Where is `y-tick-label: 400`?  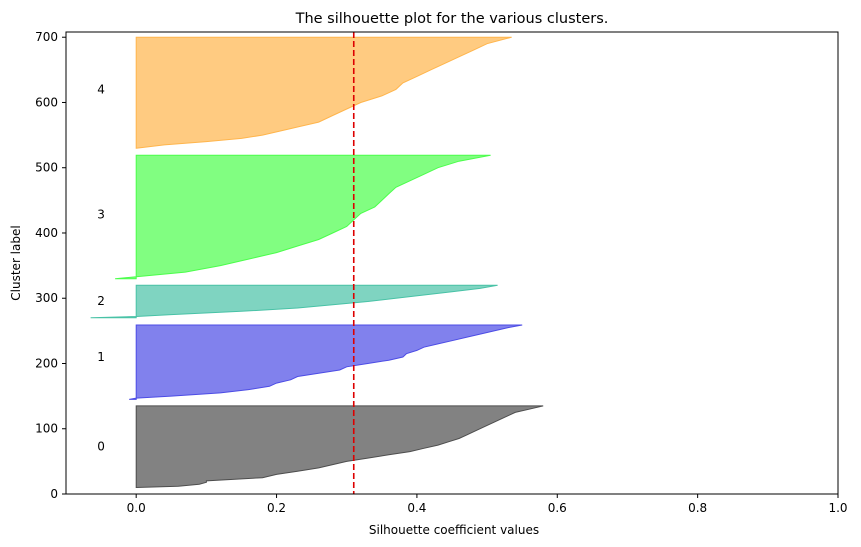 y-tick-label: 400 is located at coordinates (46, 233).